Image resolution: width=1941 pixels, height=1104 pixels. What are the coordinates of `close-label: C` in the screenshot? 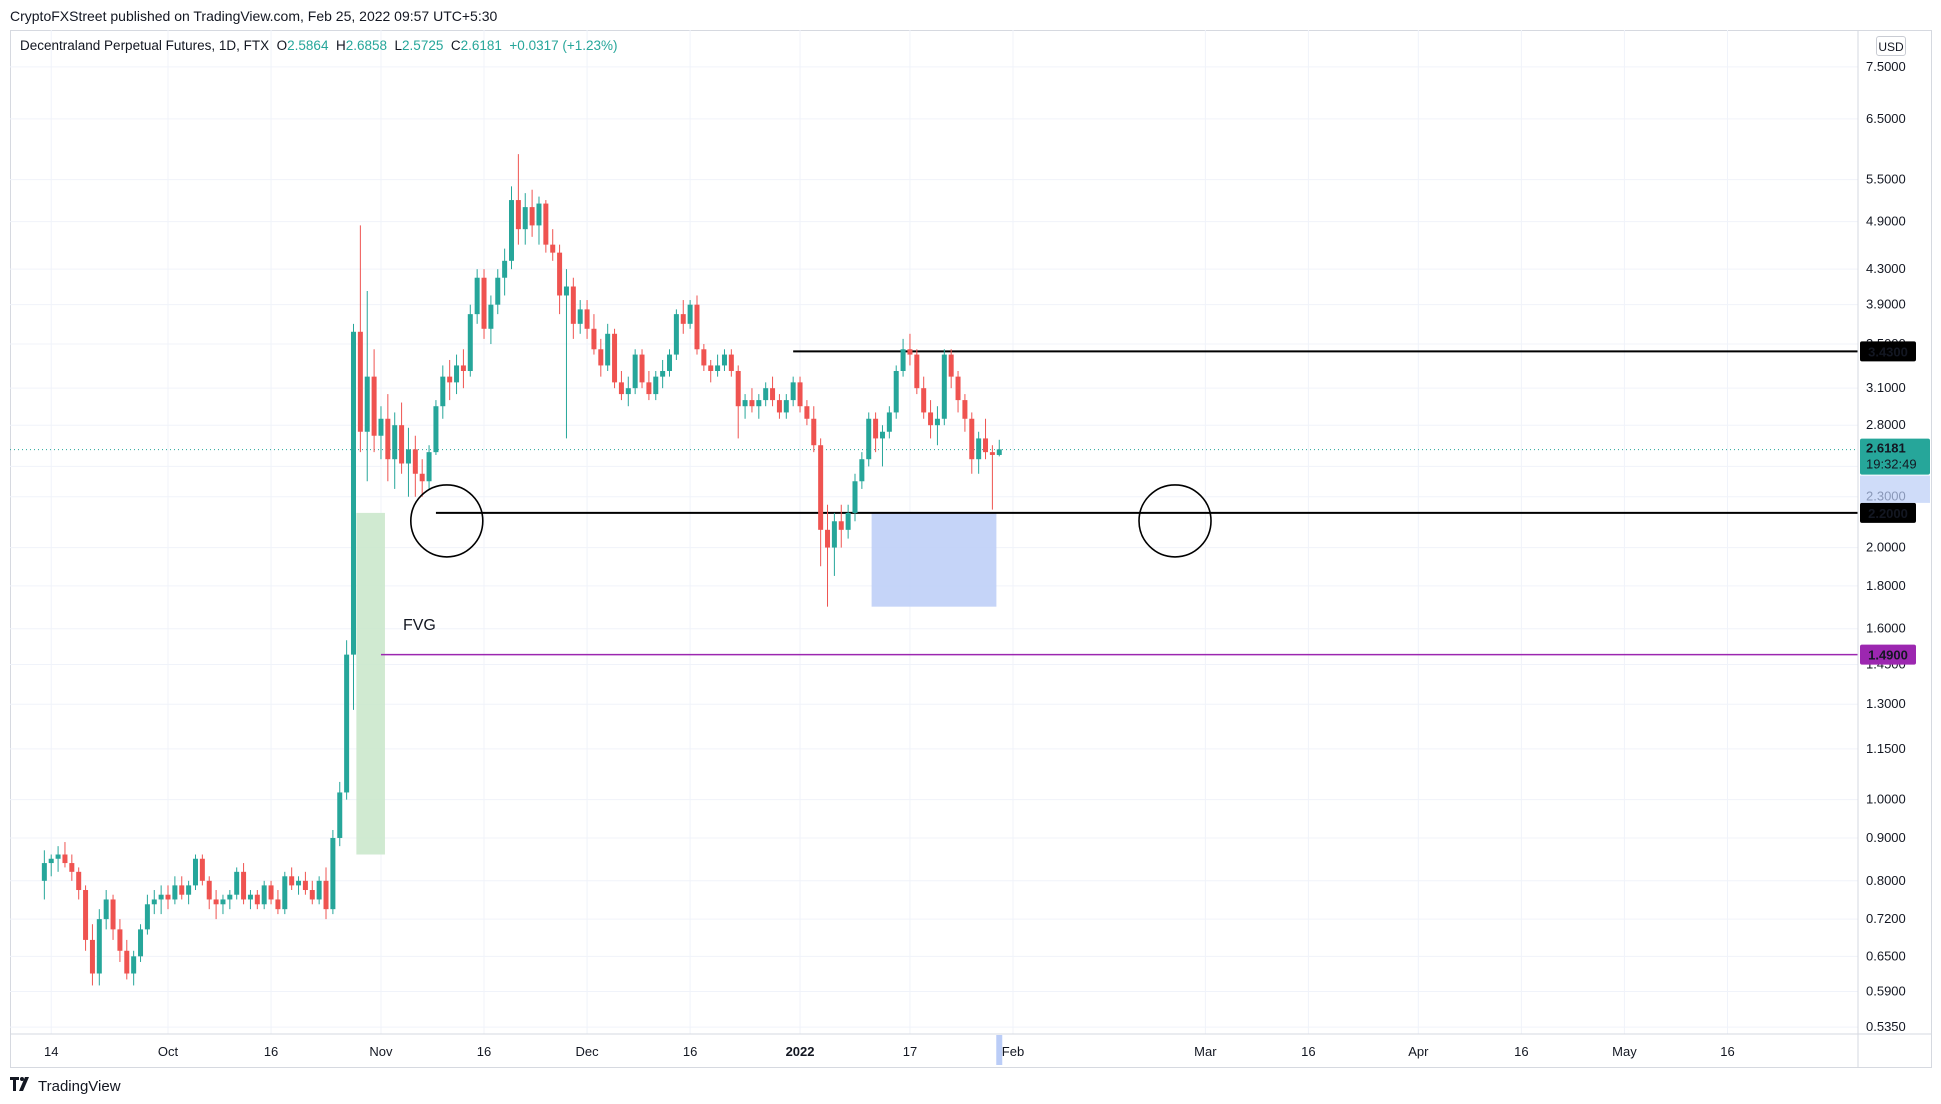 It's located at (455, 45).